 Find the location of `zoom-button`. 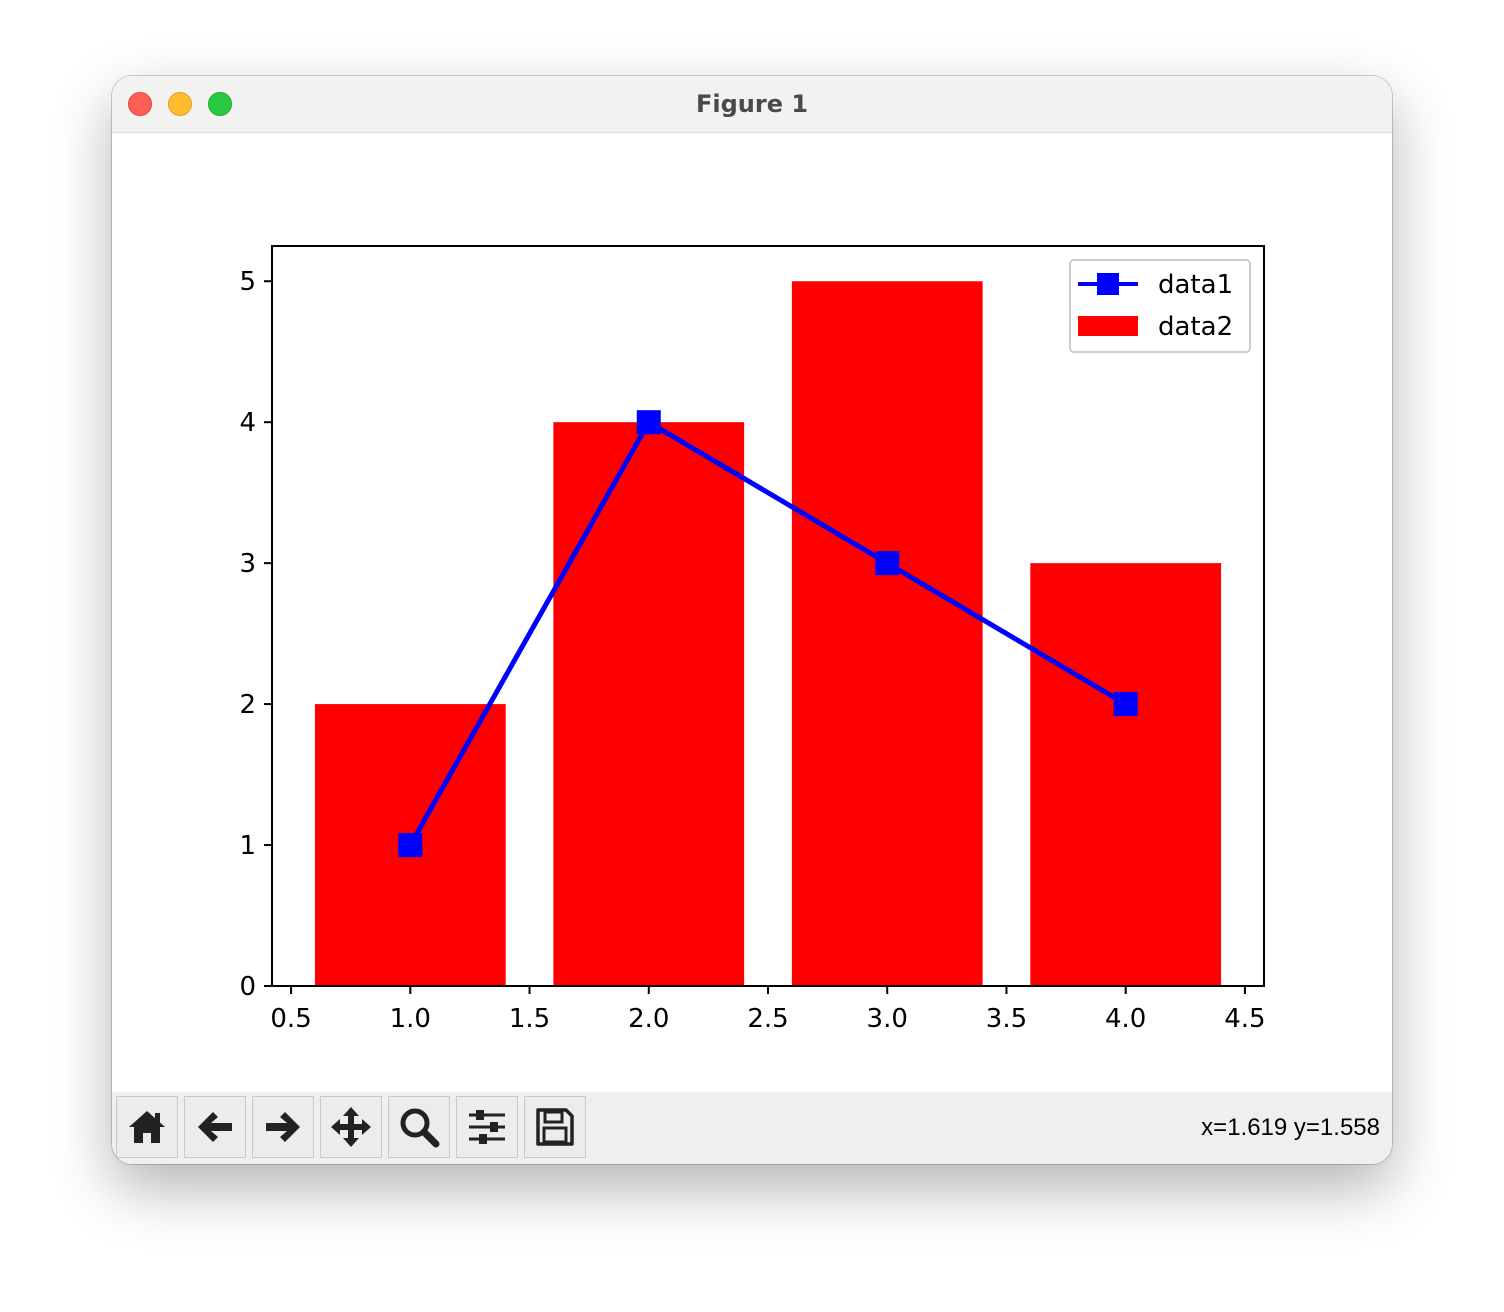

zoom-button is located at coordinates (419, 1127).